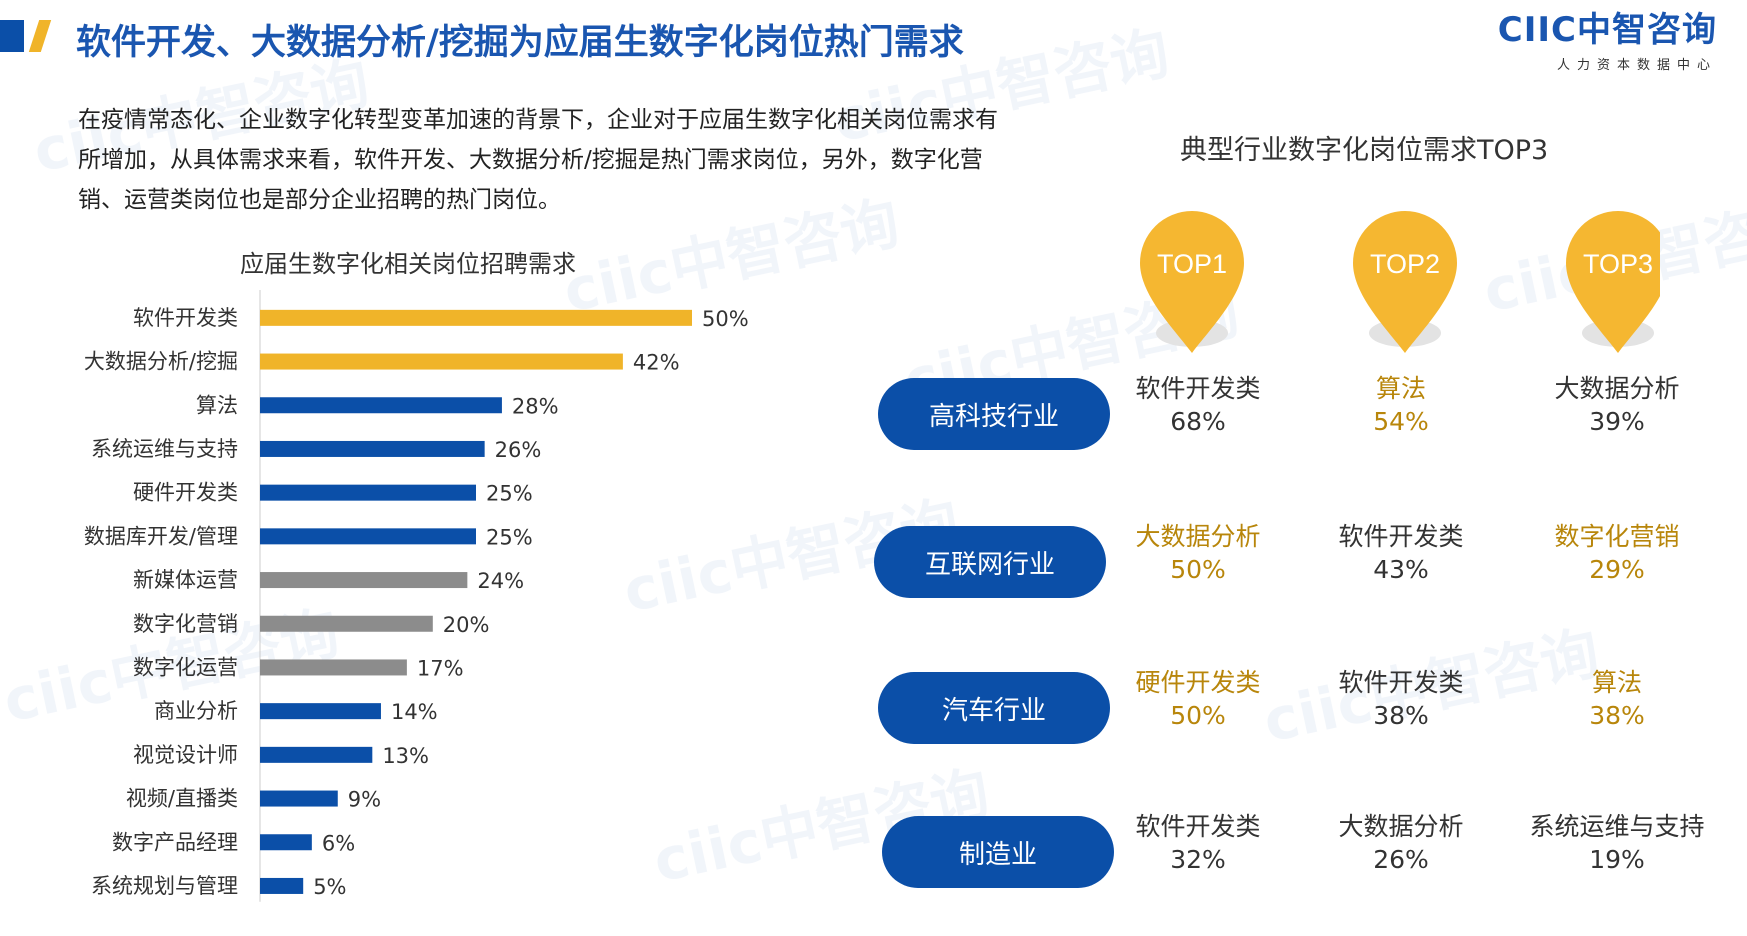  Describe the element at coordinates (196, 711) in the screenshot. I see `category-label: 商业分析` at that location.